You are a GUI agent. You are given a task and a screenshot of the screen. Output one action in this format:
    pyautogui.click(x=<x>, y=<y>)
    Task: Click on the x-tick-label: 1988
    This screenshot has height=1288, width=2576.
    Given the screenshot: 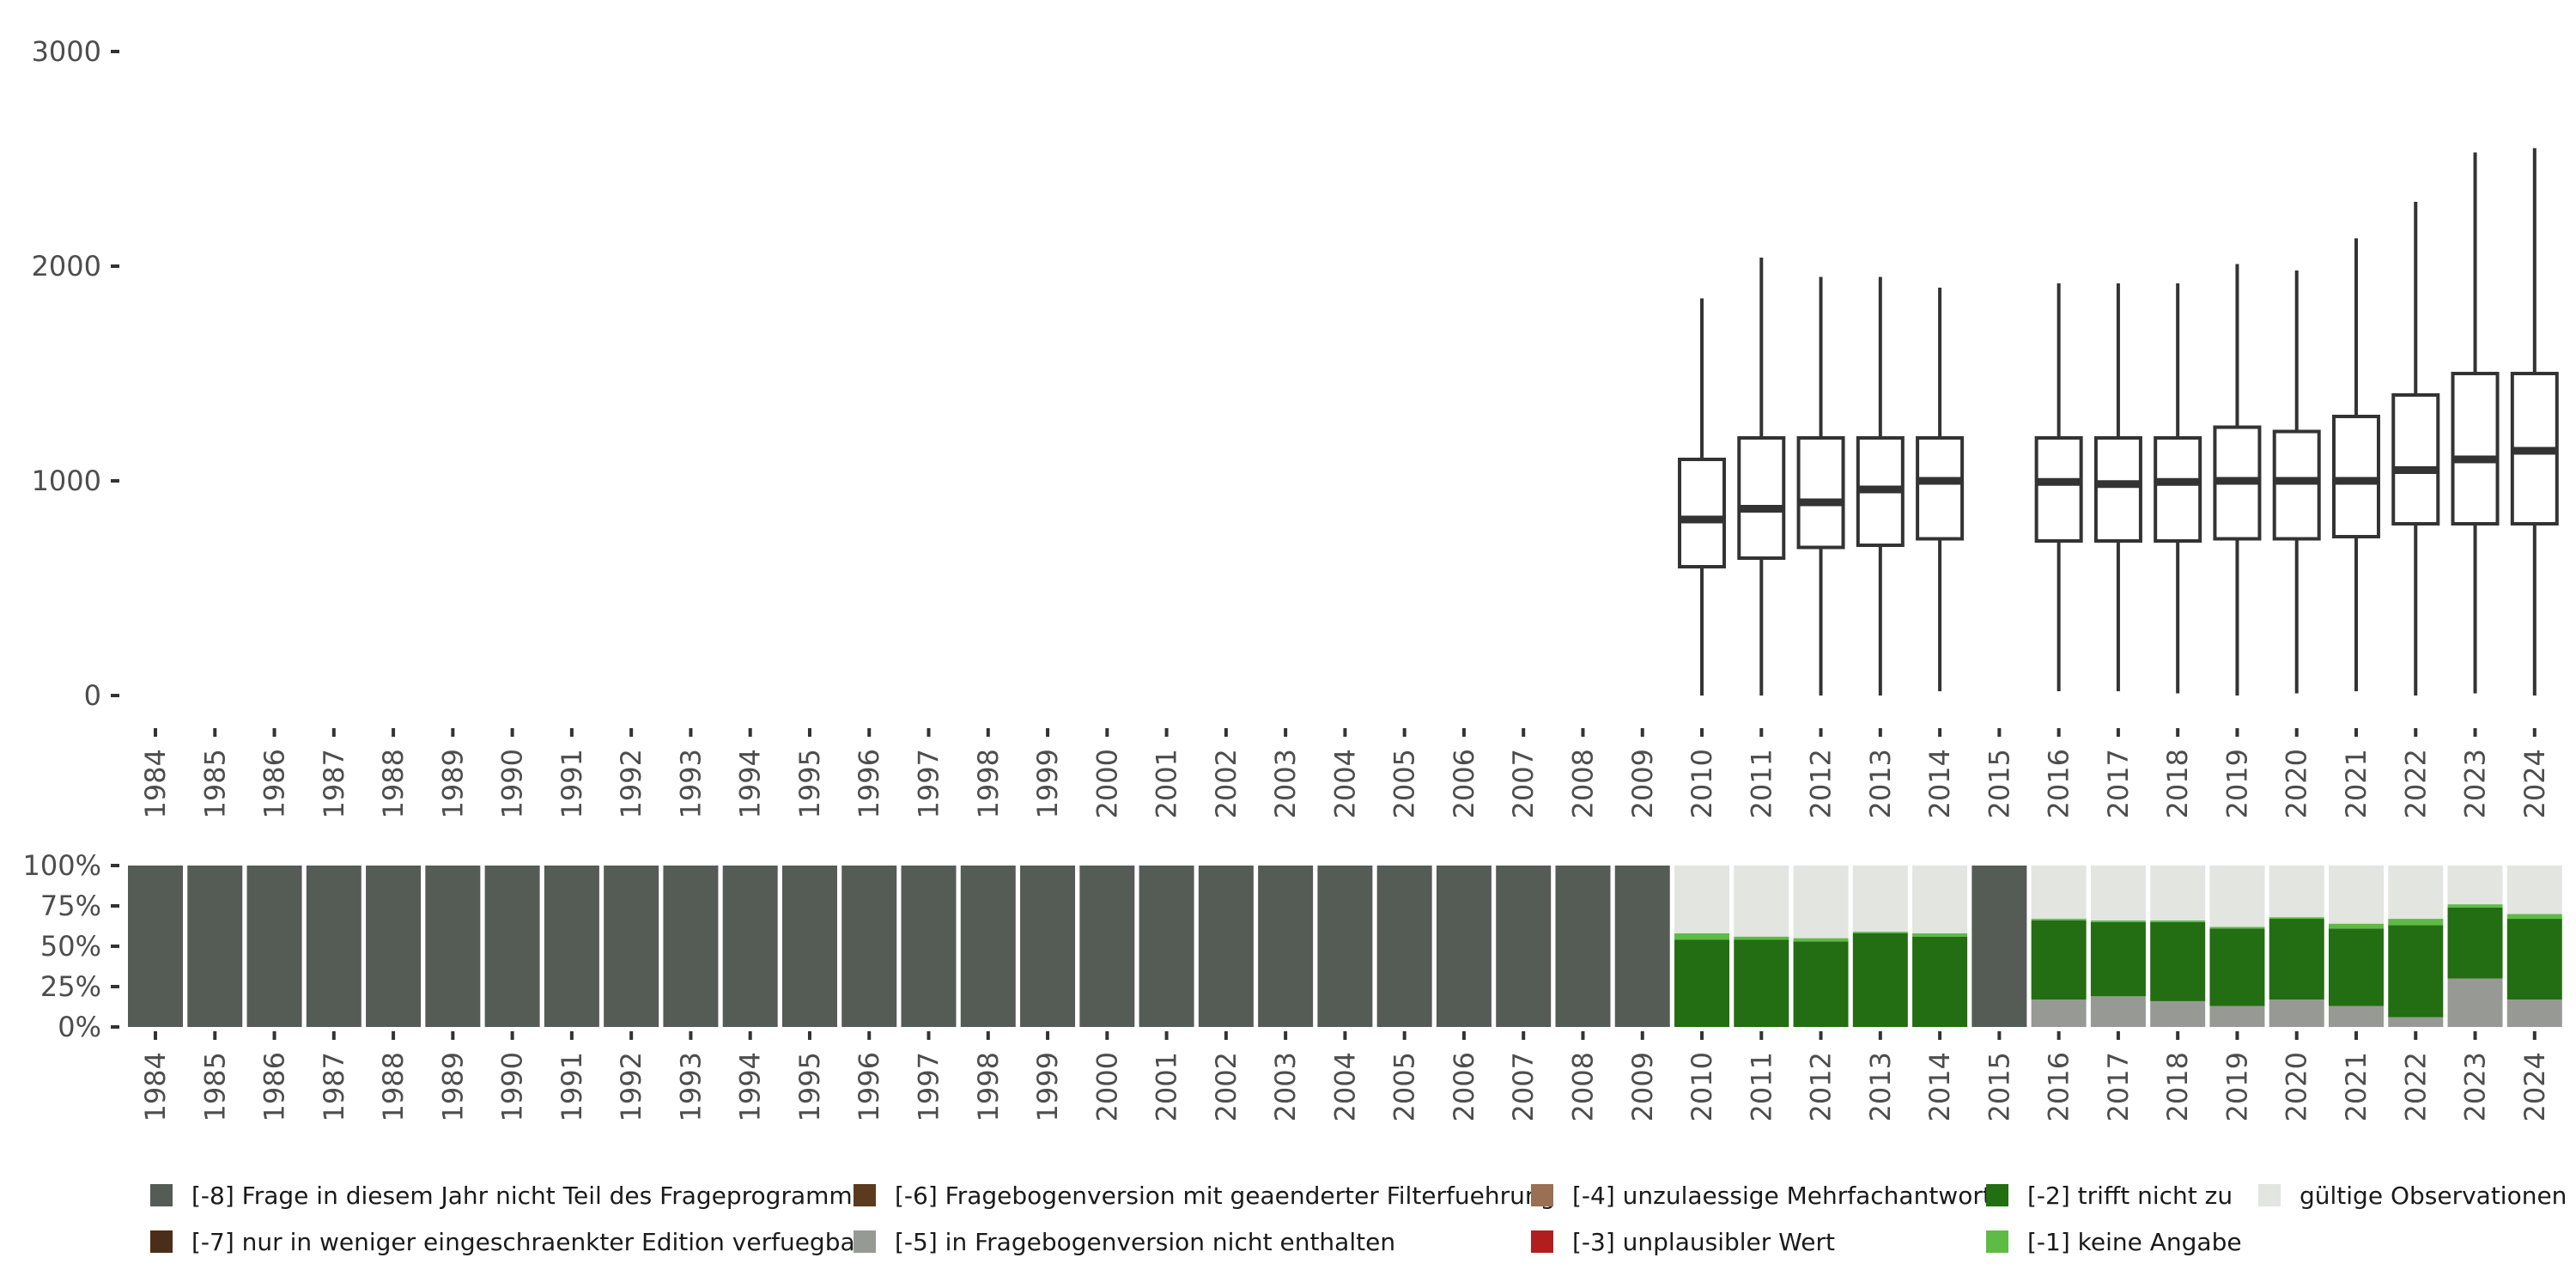 What is the action you would take?
    pyautogui.click(x=393, y=783)
    